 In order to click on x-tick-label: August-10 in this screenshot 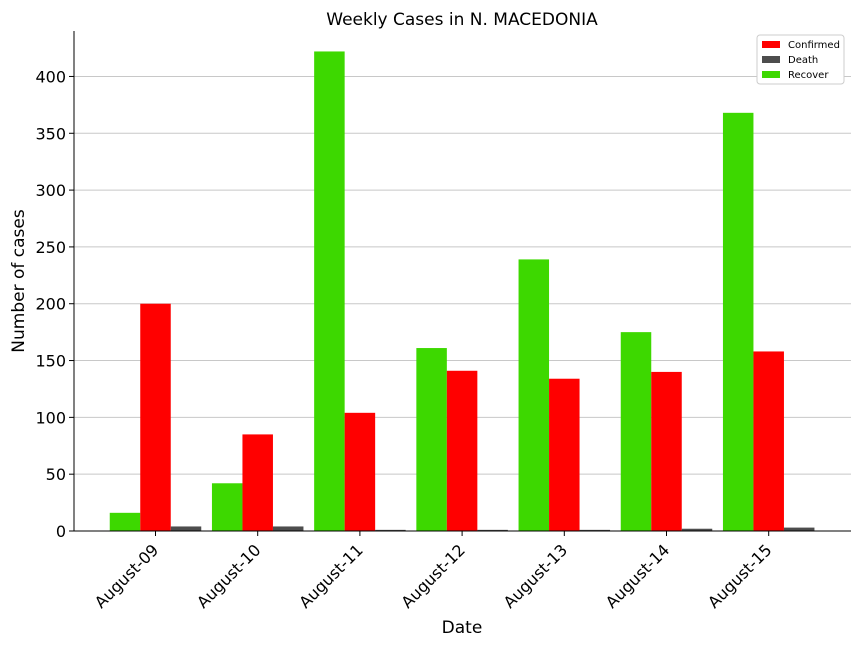, I will do `click(229, 576)`.